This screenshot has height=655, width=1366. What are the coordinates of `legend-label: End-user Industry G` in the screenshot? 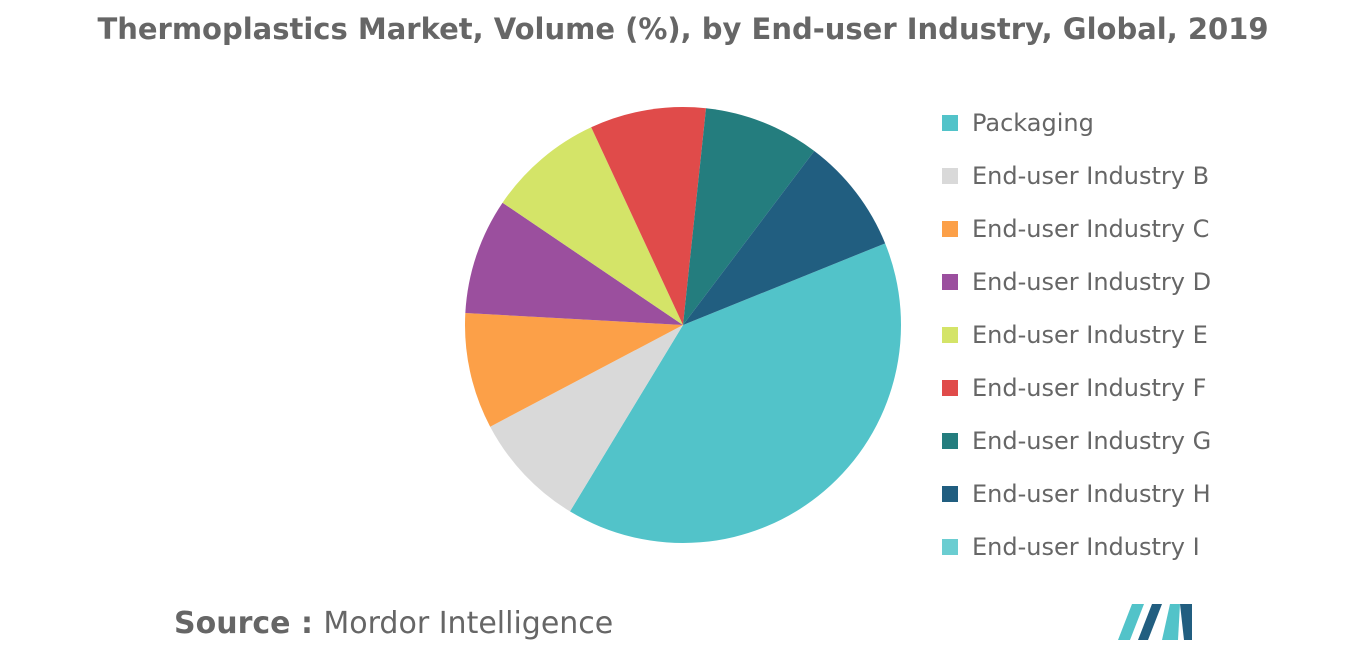 It's located at (1092, 440).